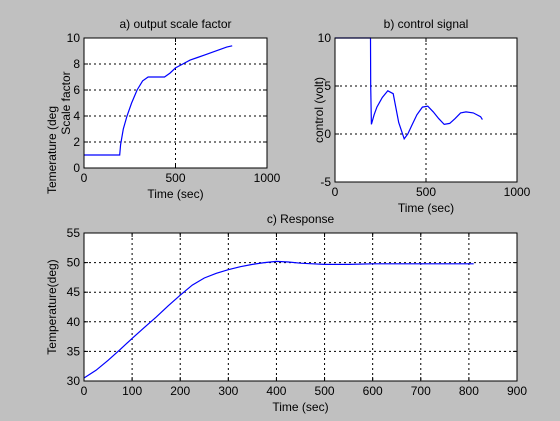 This screenshot has height=421, width=560. What do you see at coordinates (426, 24) in the screenshot?
I see `chart-title: b) control signal` at bounding box center [426, 24].